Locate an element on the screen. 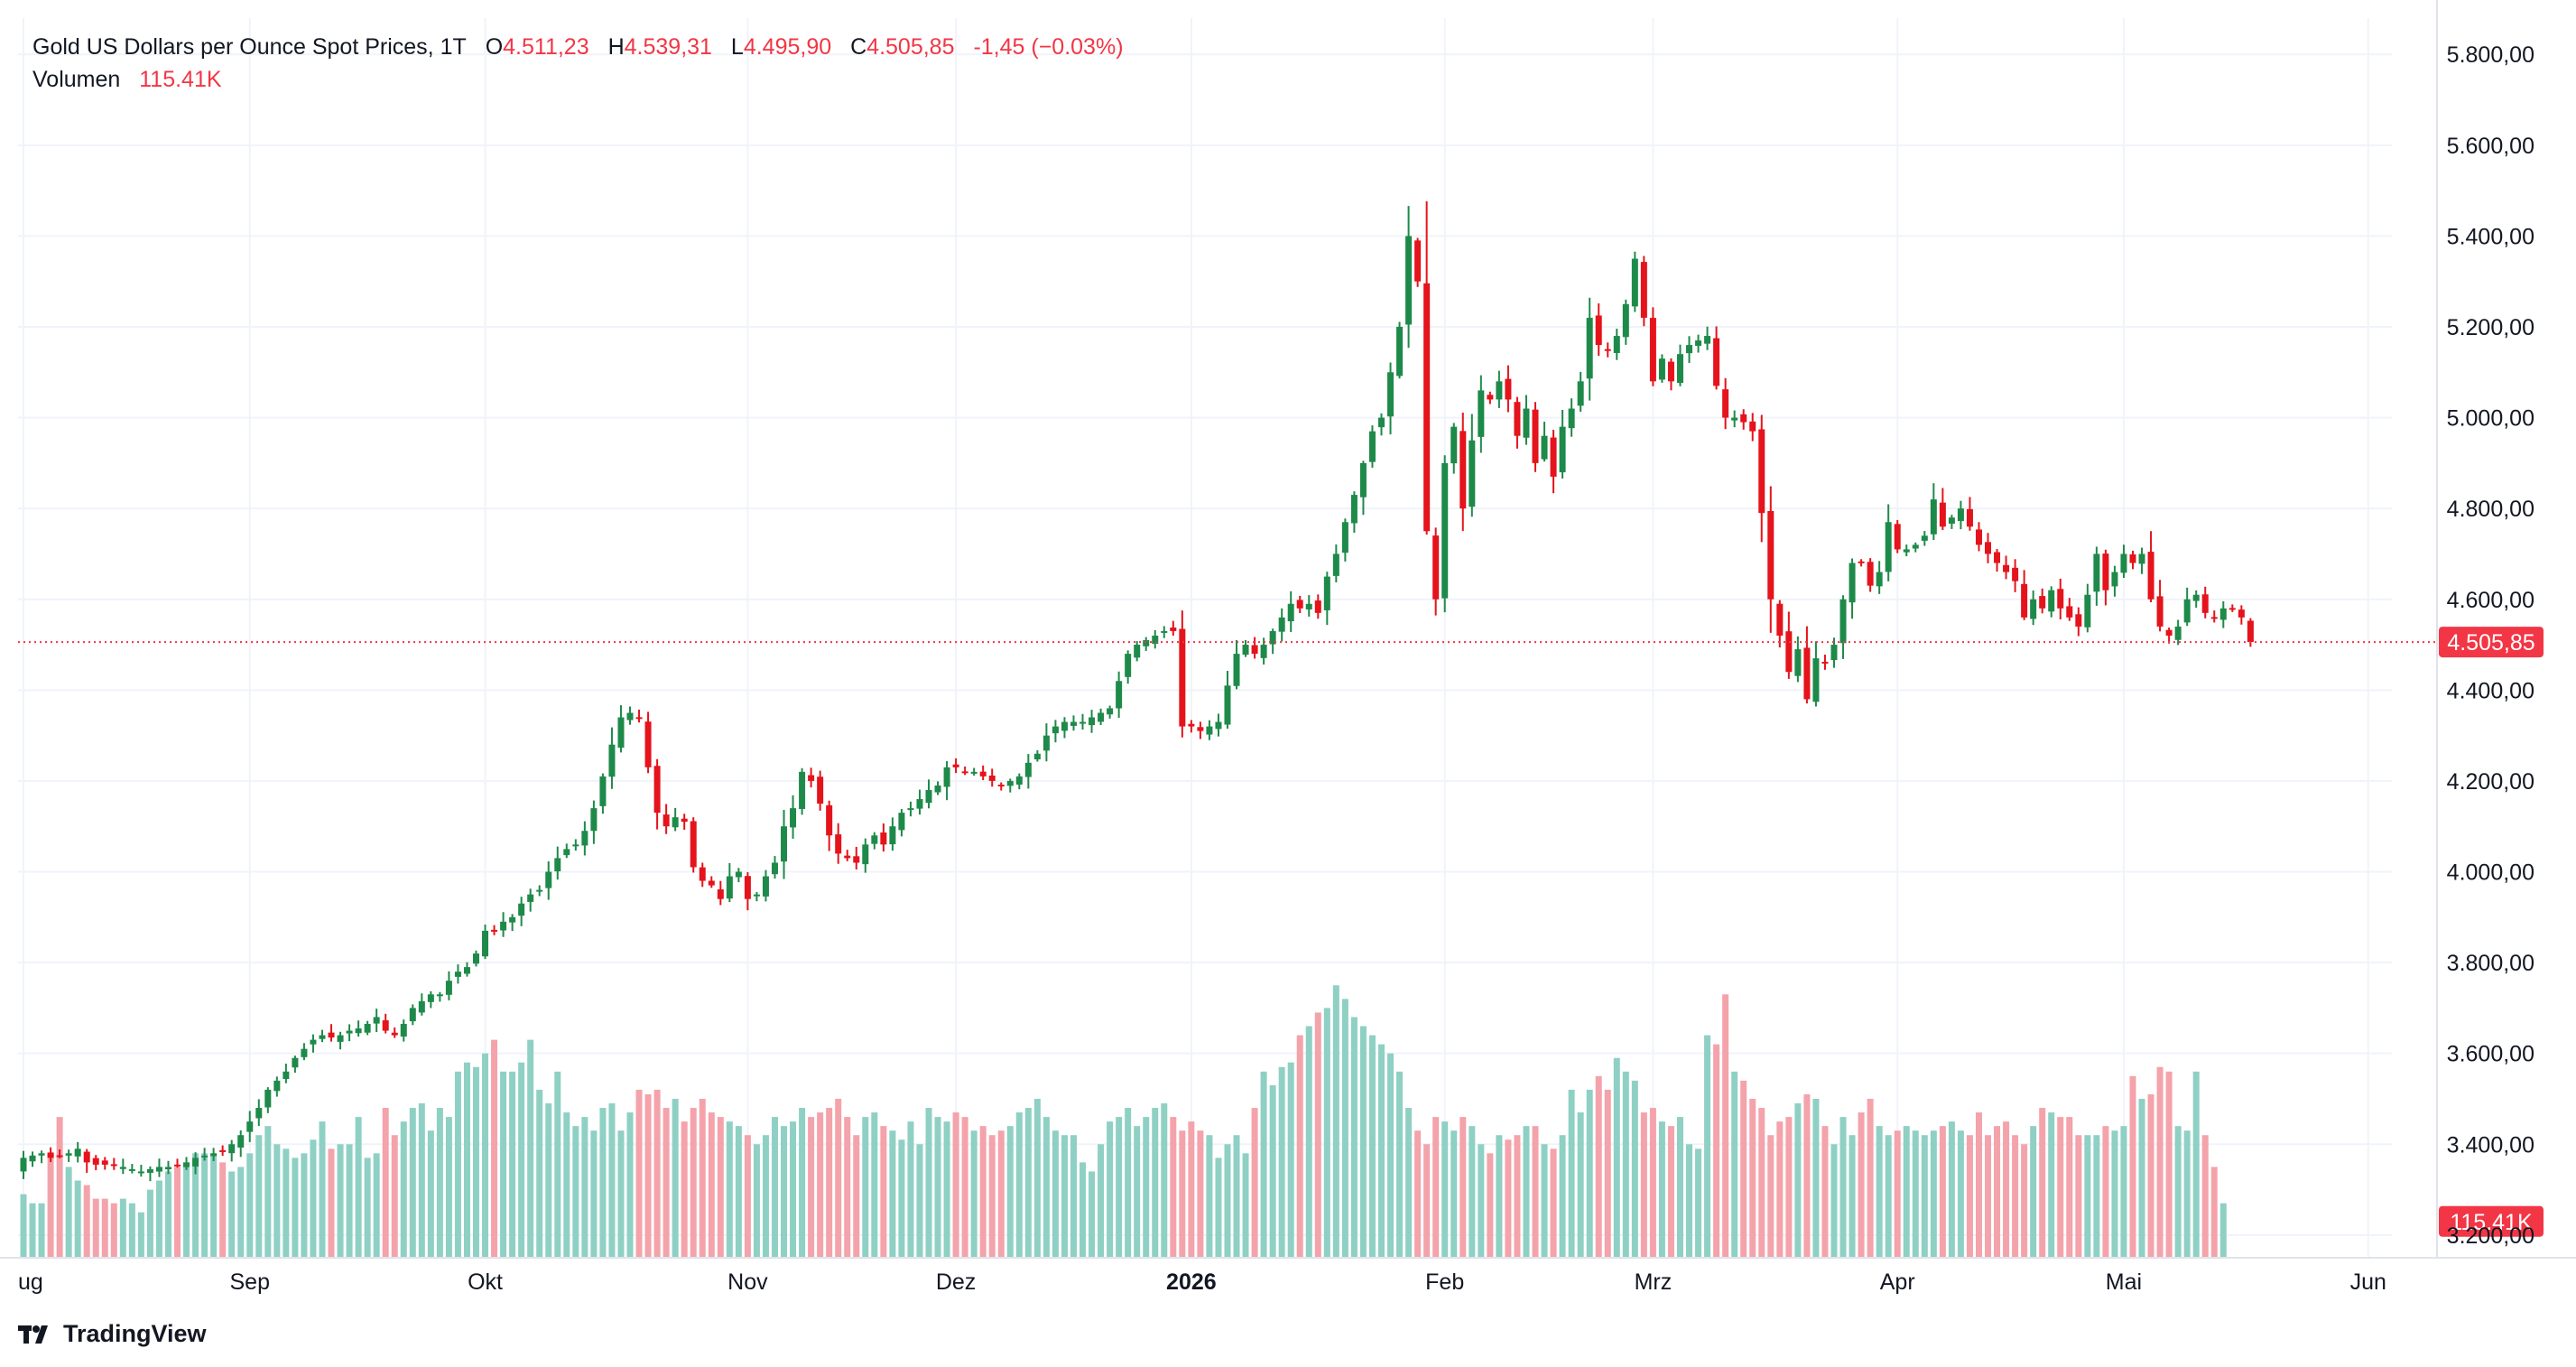 This screenshot has height=1367, width=2576. x-tick-label: Jun is located at coordinates (2368, 1282).